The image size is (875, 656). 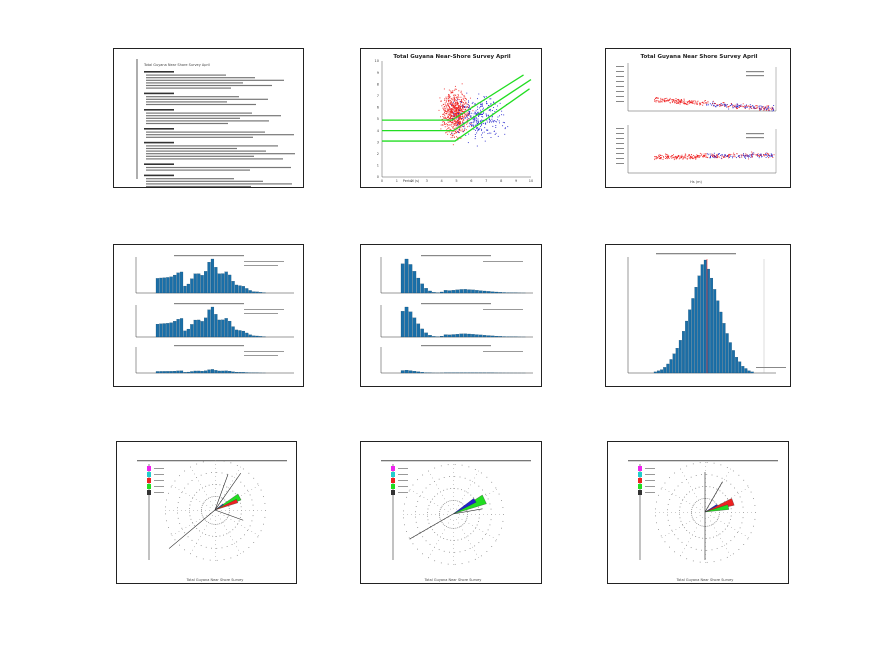 What do you see at coordinates (453, 580) in the screenshot?
I see `rose-caption: Total Guyana Near Shore Survey` at bounding box center [453, 580].